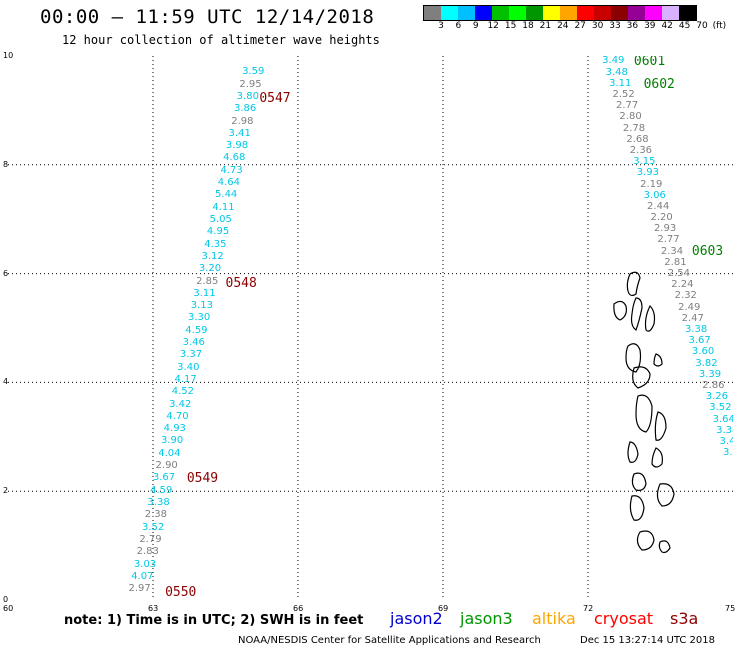 The width and height of the screenshot is (740, 650). What do you see at coordinates (6, 599) in the screenshot?
I see `latitude-tick-label: 0` at bounding box center [6, 599].